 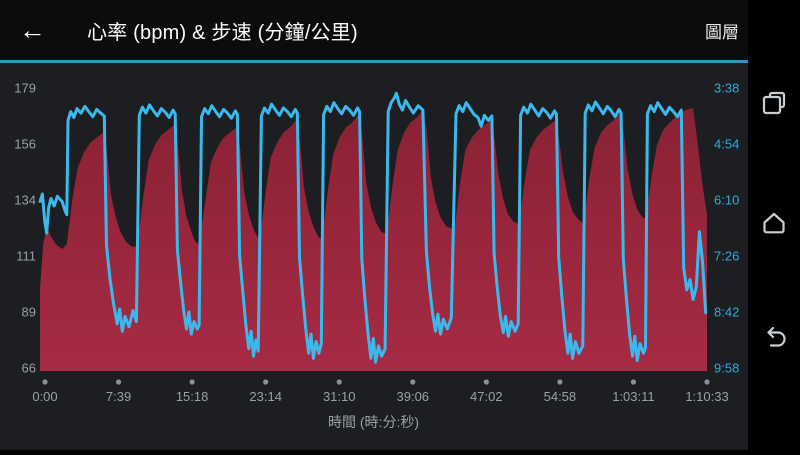 What do you see at coordinates (265, 396) in the screenshot?
I see `x-axis-tick: 23:14` at bounding box center [265, 396].